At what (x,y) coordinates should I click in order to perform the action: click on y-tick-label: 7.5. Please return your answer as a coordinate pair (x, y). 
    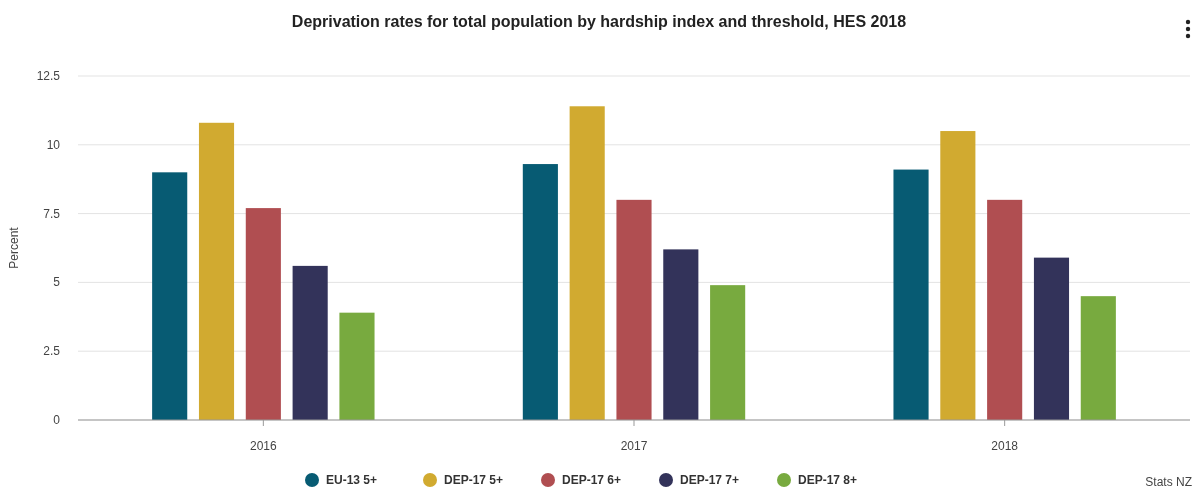
    Looking at the image, I should click on (52, 213).